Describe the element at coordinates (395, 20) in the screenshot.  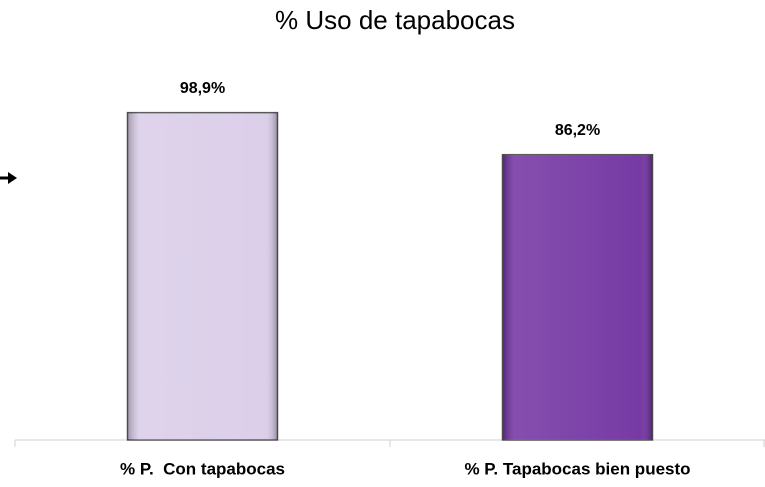
I see `chart-title: % Uso de tapabocas` at that location.